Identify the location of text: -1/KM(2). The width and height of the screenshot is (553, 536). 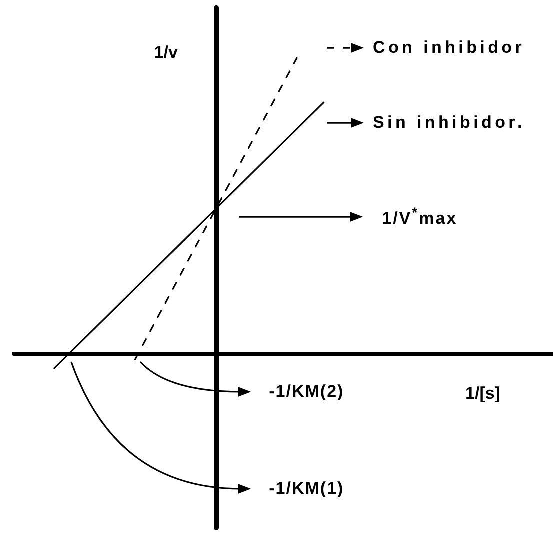
(306, 391).